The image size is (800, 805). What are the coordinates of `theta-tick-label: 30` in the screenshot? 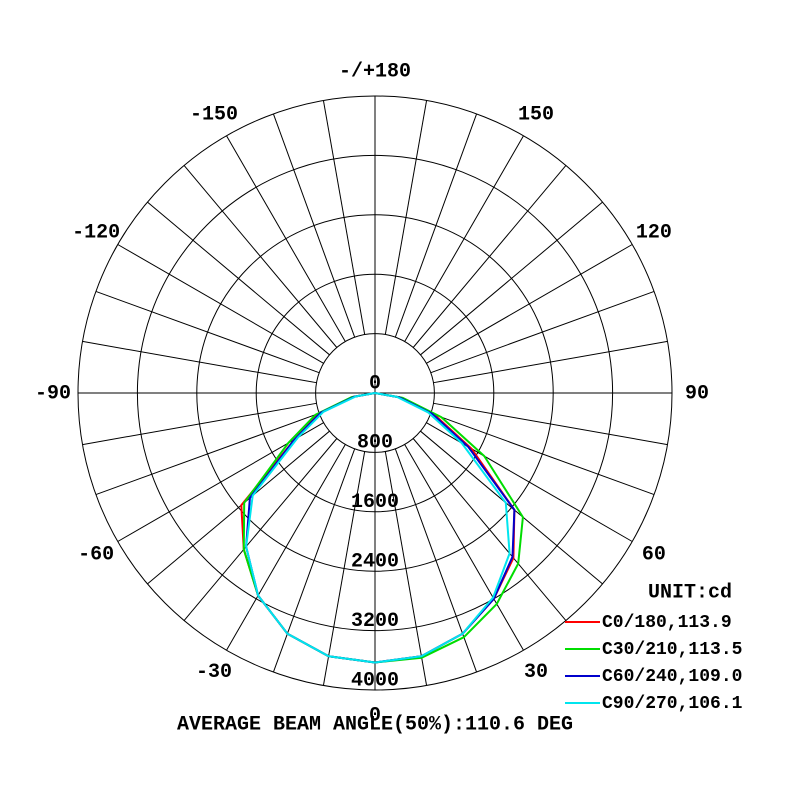 It's located at (536, 672).